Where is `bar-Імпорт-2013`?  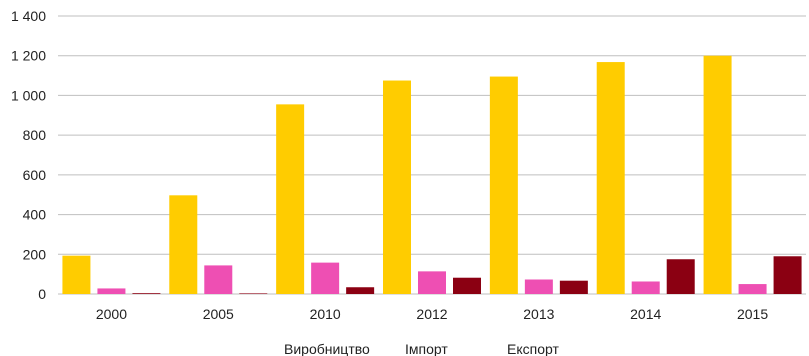 bar-Імпорт-2013 is located at coordinates (538, 286).